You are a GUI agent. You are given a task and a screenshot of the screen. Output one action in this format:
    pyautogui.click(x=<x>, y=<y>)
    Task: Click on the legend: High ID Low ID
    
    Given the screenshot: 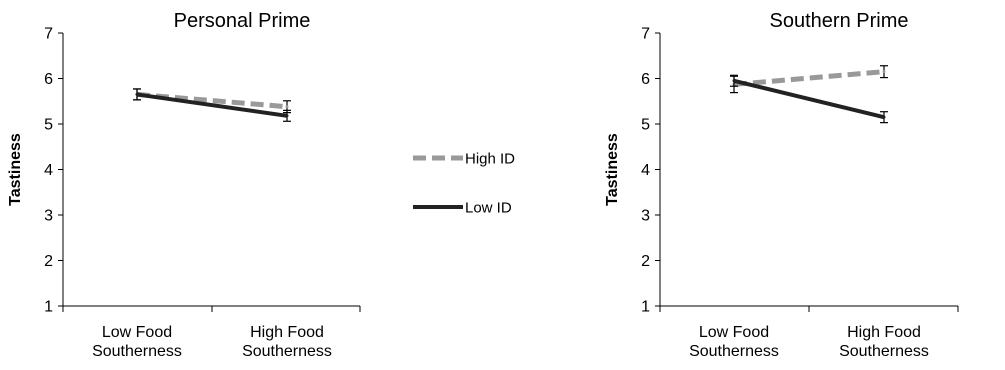 What is the action you would take?
    pyautogui.click(x=464, y=184)
    